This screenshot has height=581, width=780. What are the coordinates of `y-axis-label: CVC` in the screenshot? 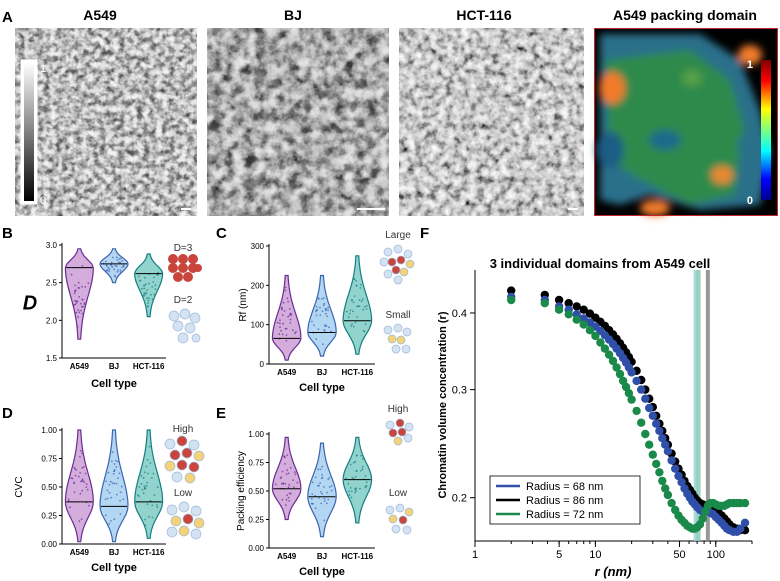 It's located at (19, 486).